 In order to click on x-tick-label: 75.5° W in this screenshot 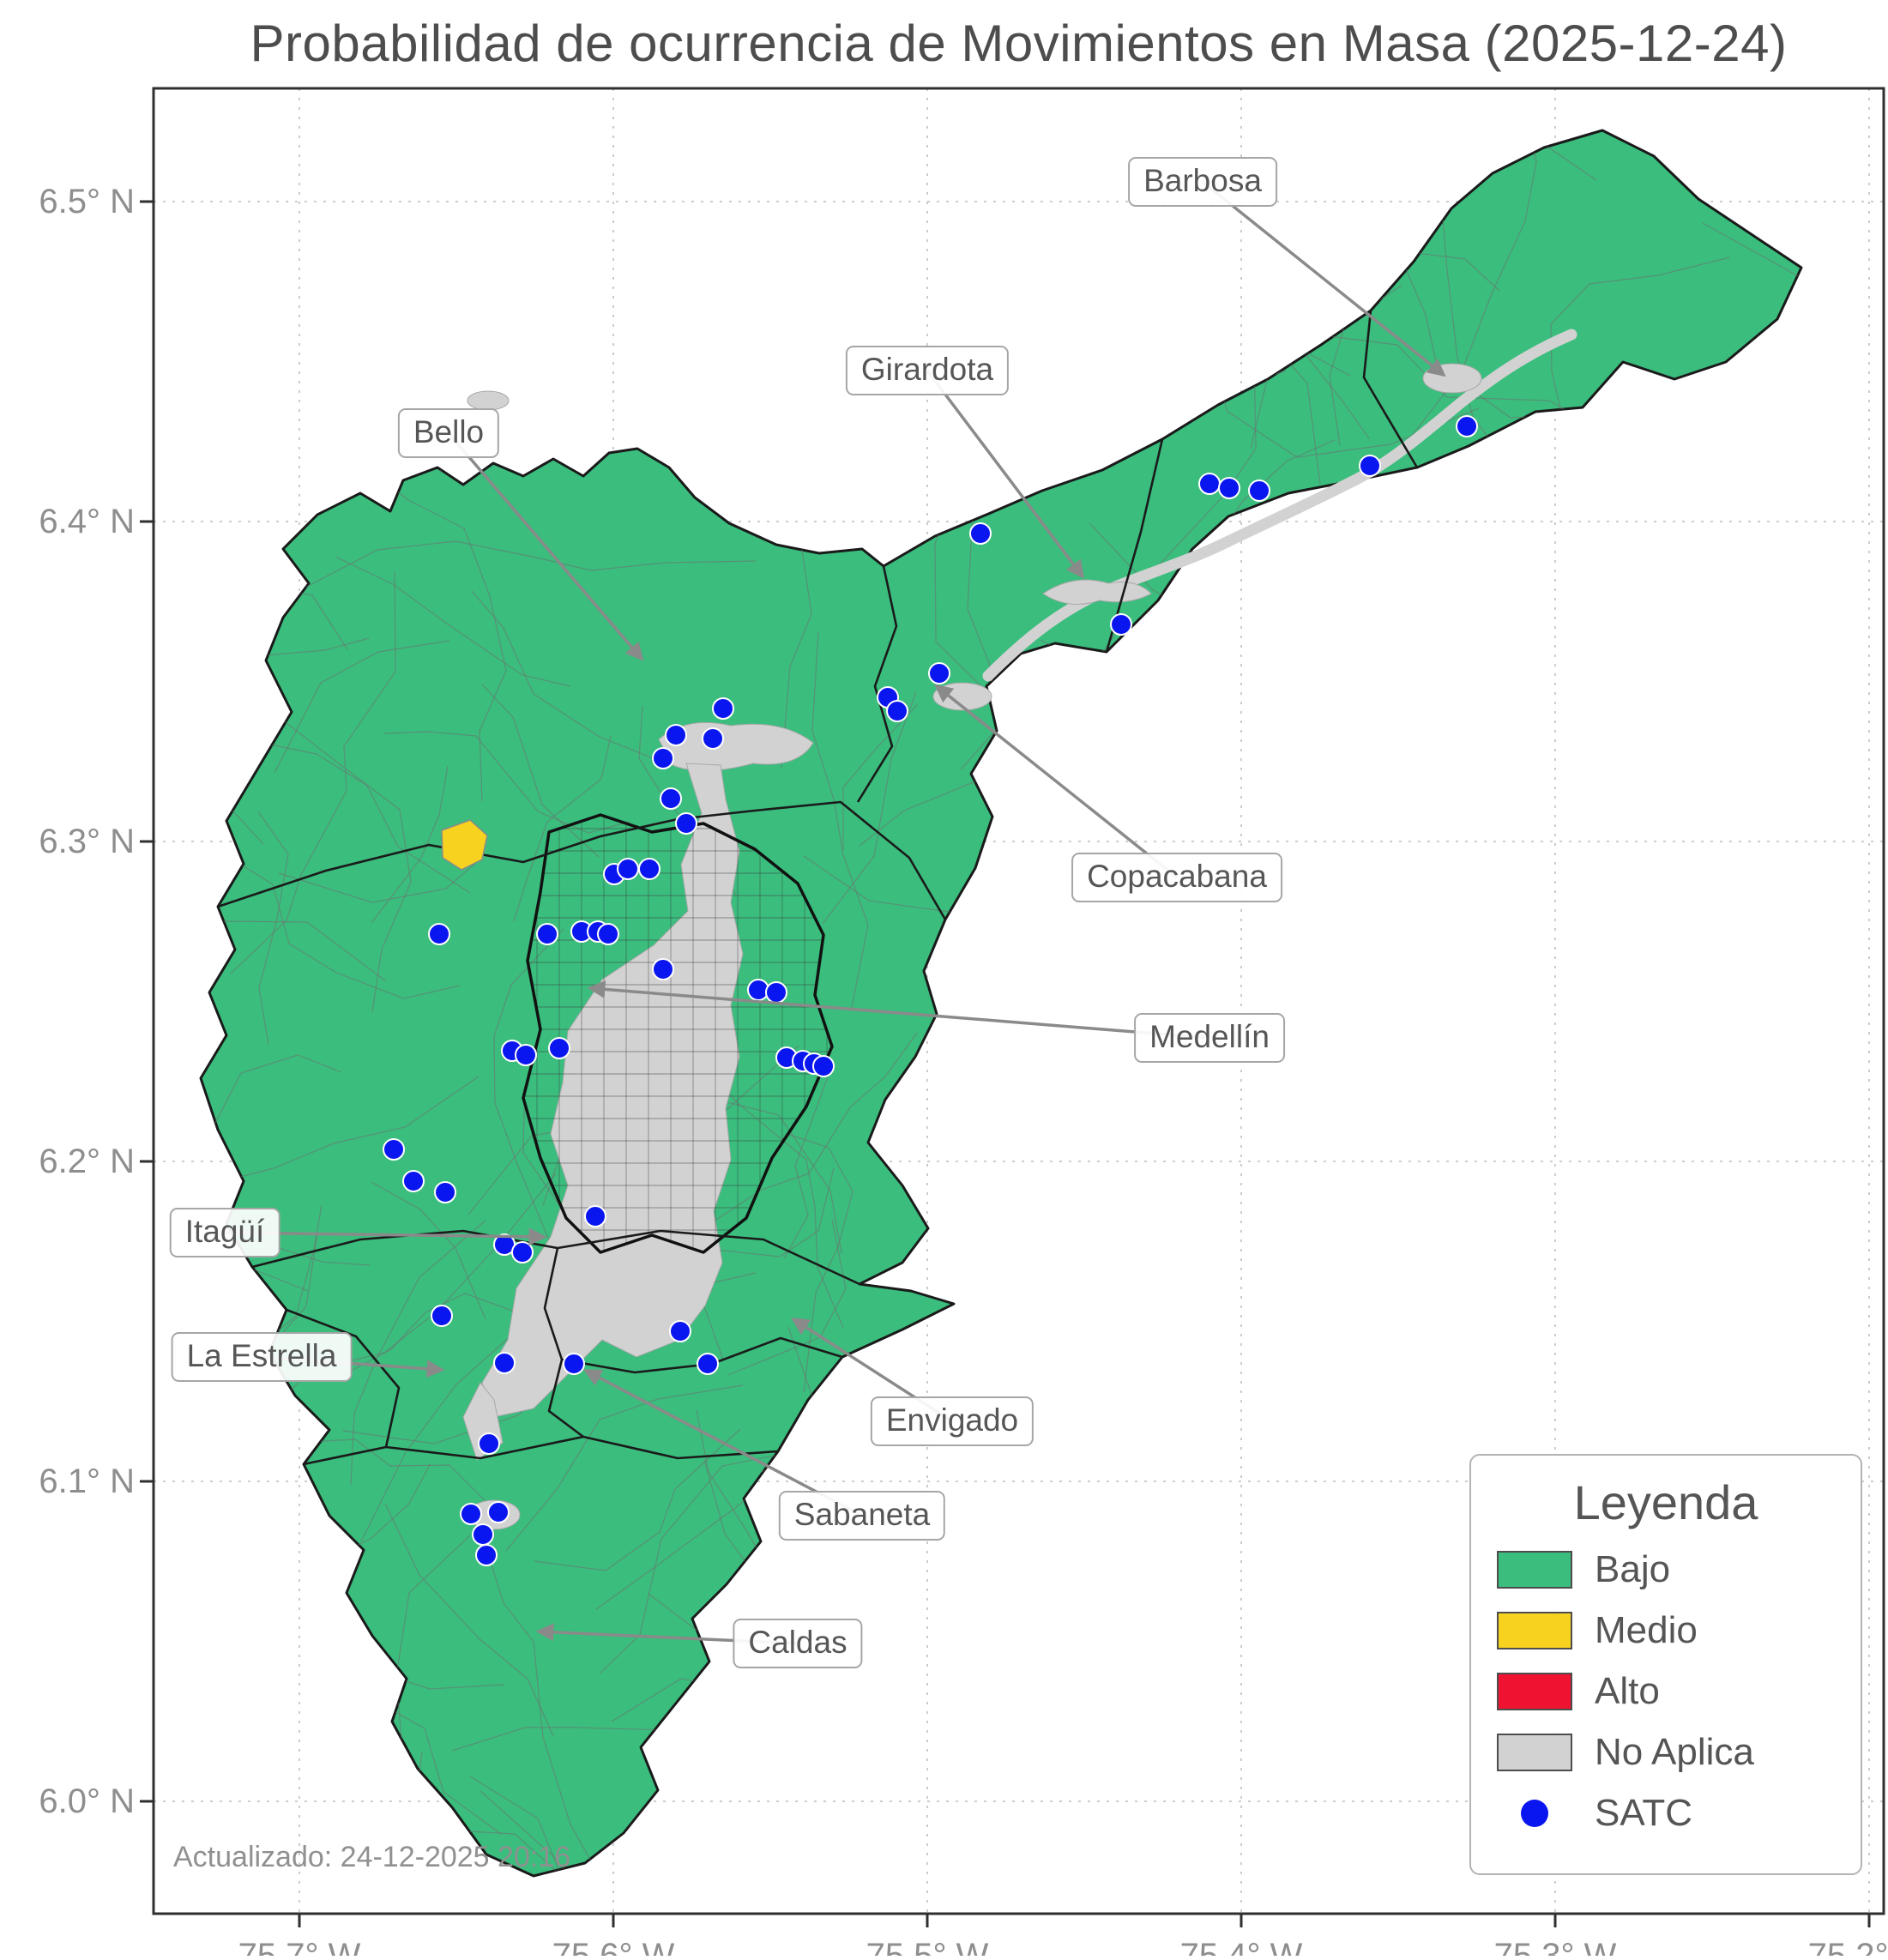, I will do `click(928, 1946)`.